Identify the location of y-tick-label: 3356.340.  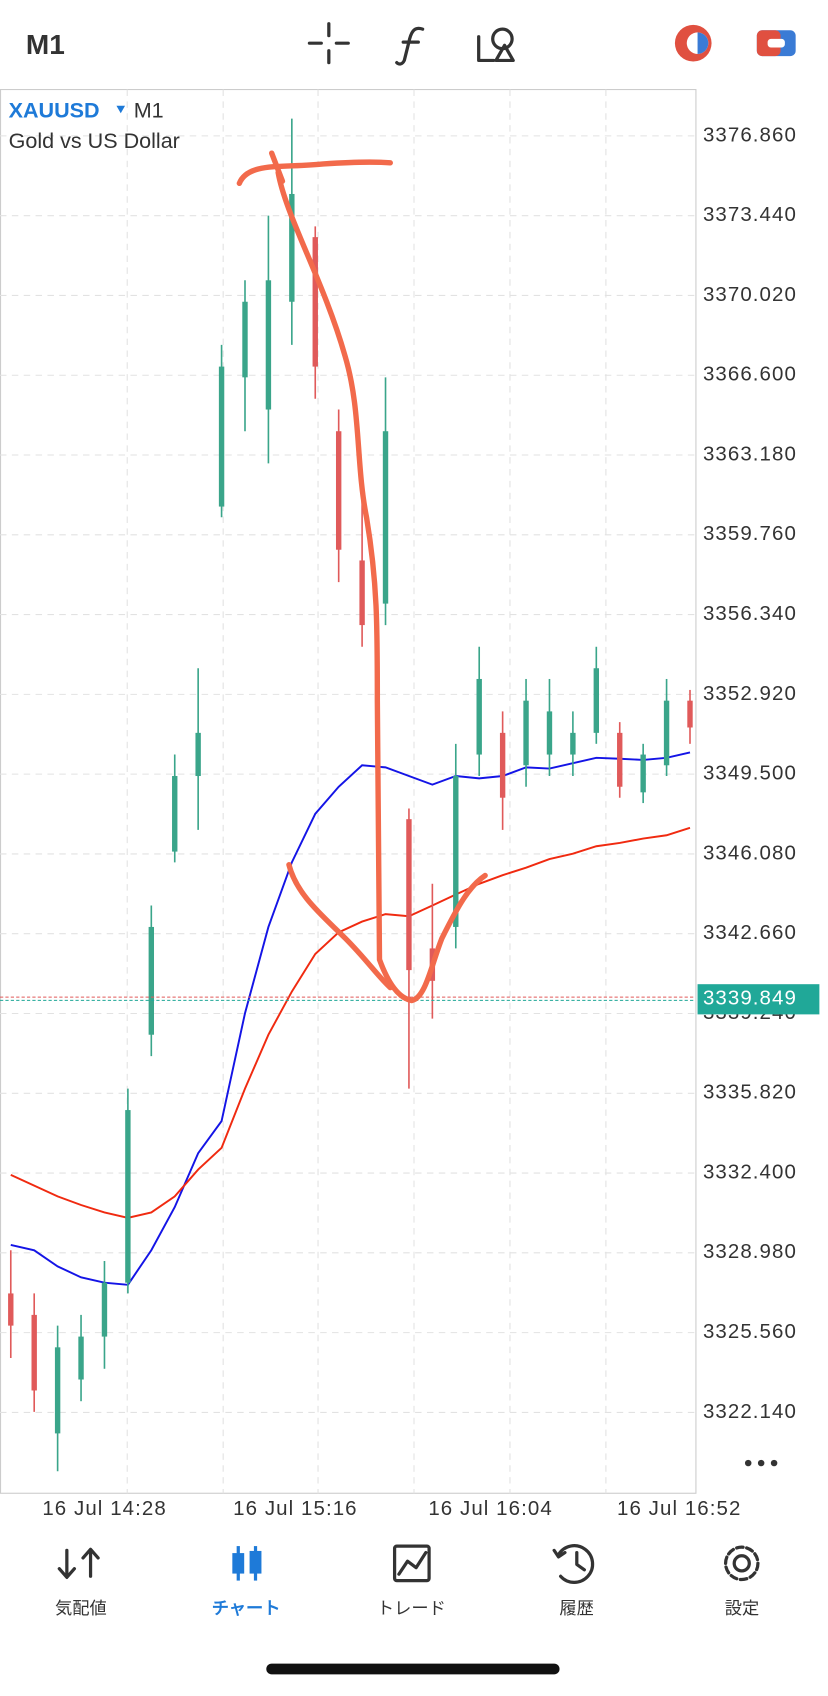
(750, 613).